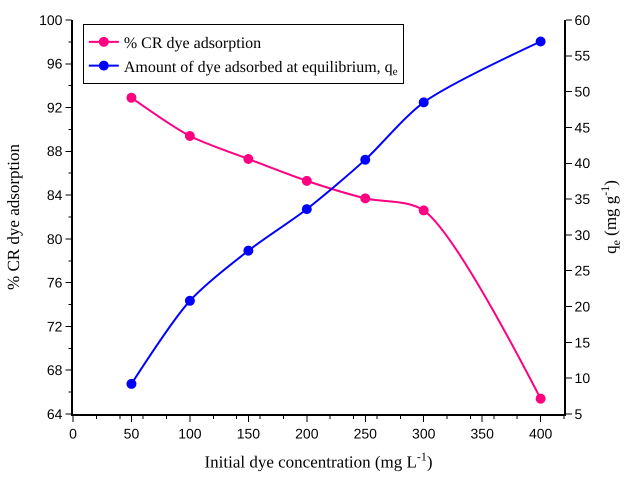 Image resolution: width=634 pixels, height=480 pixels. What do you see at coordinates (582, 56) in the screenshot?
I see `y2-tick-label: 55` at bounding box center [582, 56].